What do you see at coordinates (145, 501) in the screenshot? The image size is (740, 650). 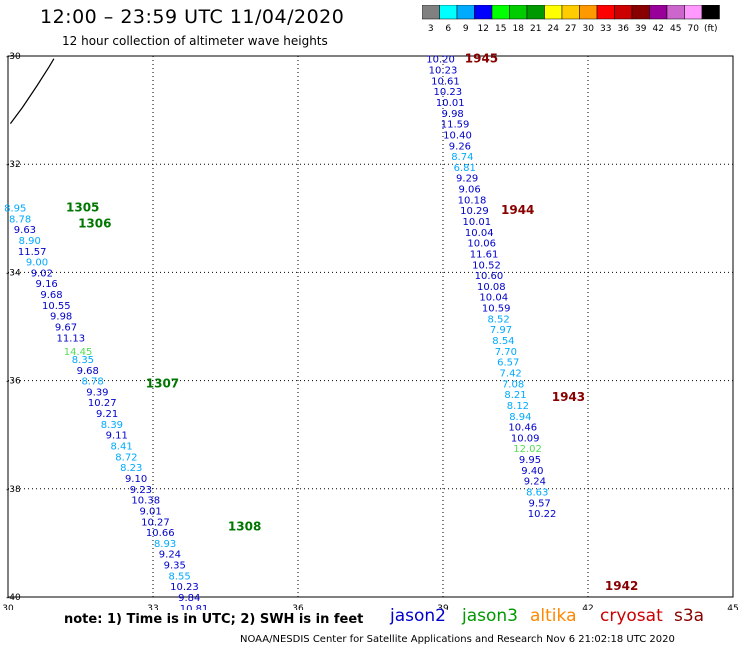 I see `wave-height-label: 10.38` at bounding box center [145, 501].